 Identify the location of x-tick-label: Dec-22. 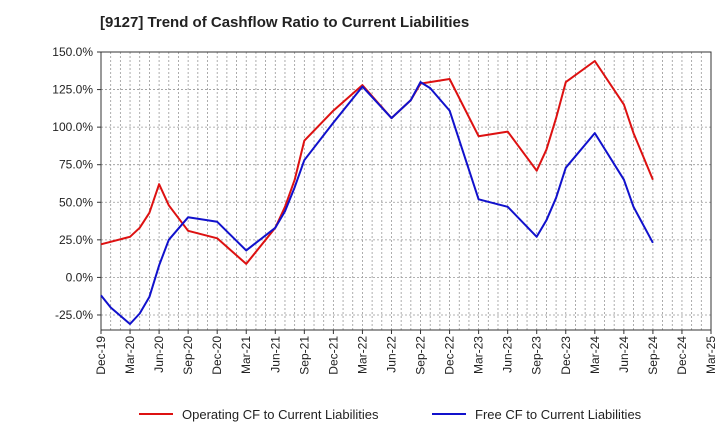
(450, 355).